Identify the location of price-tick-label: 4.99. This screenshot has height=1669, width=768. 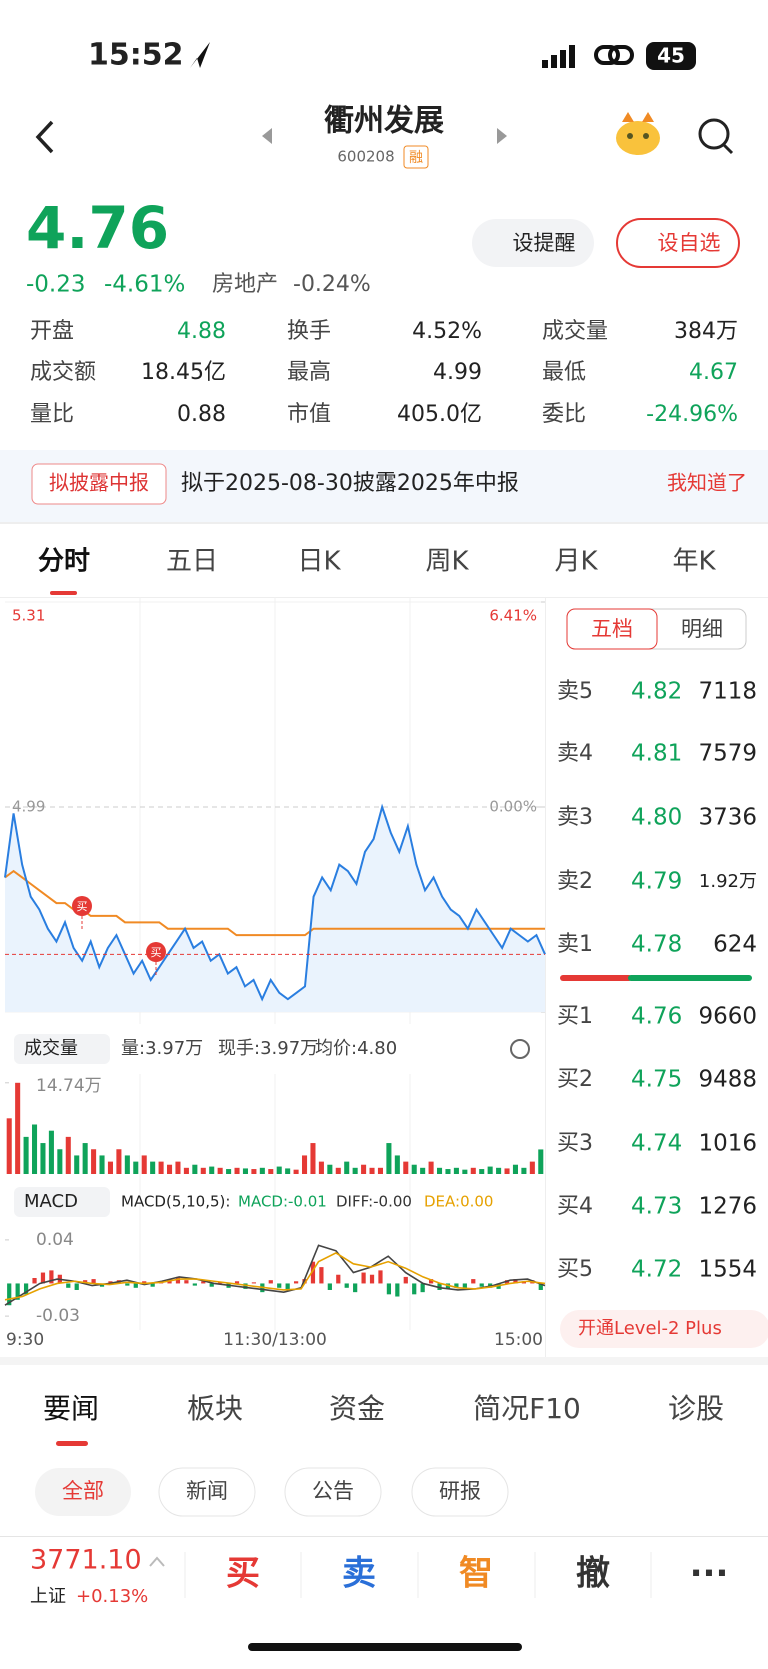
(28, 807).